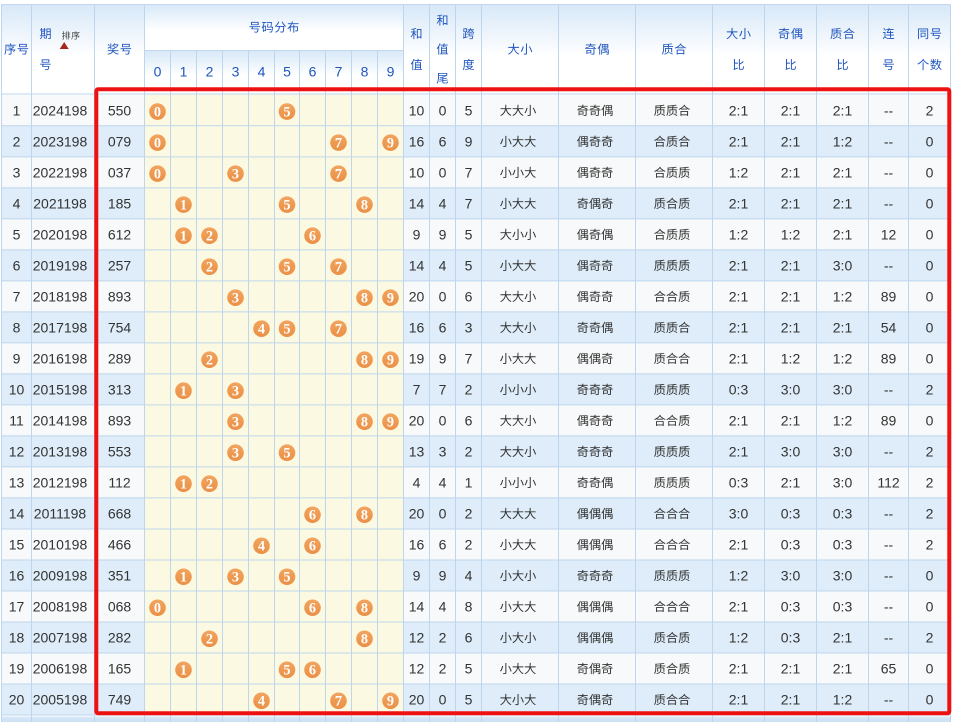  What do you see at coordinates (60, 544) in the screenshot?
I see `svg-text: 2010198` at bounding box center [60, 544].